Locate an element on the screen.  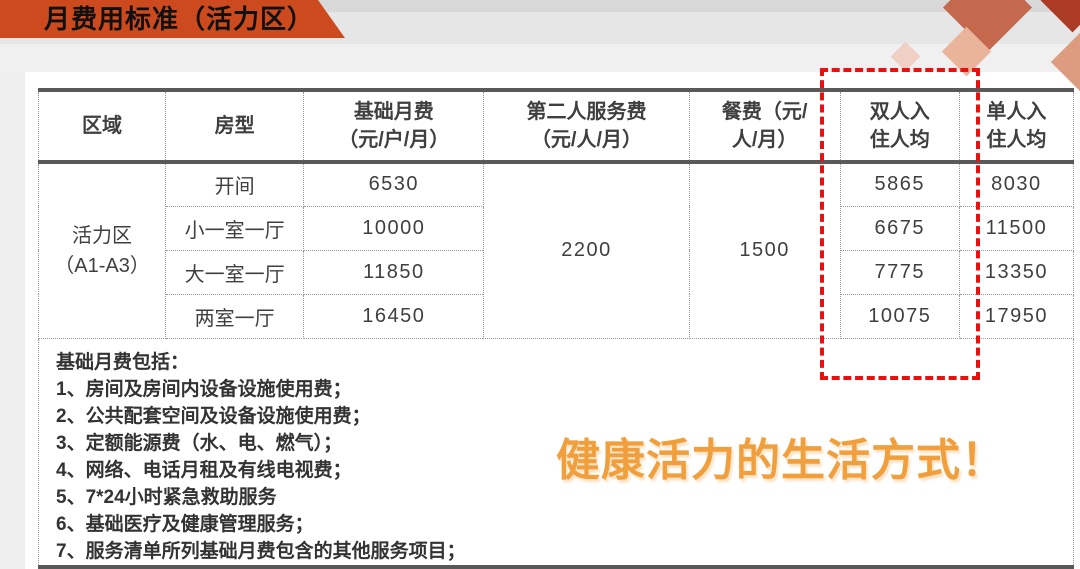
header-base-fee: 基础月费 （元/户/月） is located at coordinates (394, 126).